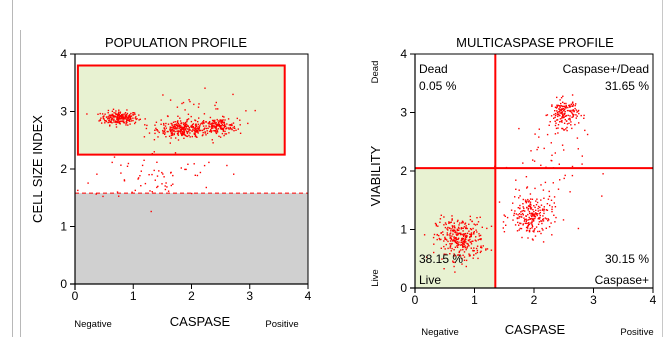 This screenshot has width=670, height=337. Describe the element at coordinates (606, 69) in the screenshot. I see `quadrant-caspase-dead-name: Caspase+/Dead` at that location.